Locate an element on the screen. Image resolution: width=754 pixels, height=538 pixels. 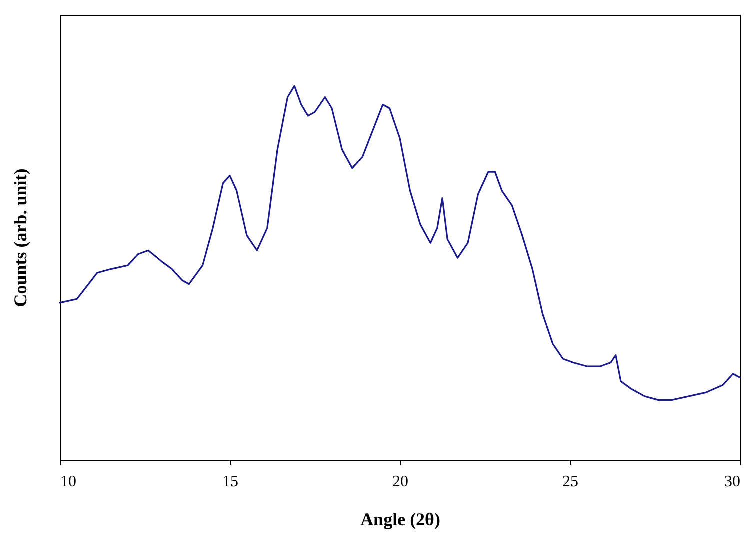
x-axis-title: Angle (2θ) is located at coordinates (400, 520).